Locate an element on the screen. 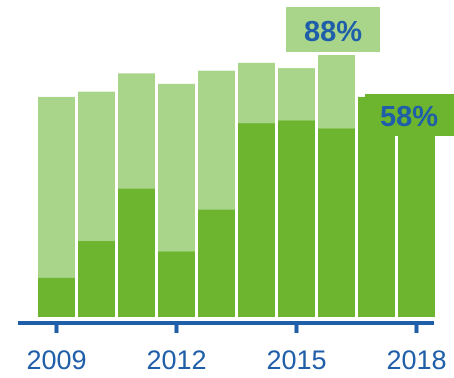 The image size is (454, 378). x-tick-label-2009: 2009 is located at coordinates (56, 360).